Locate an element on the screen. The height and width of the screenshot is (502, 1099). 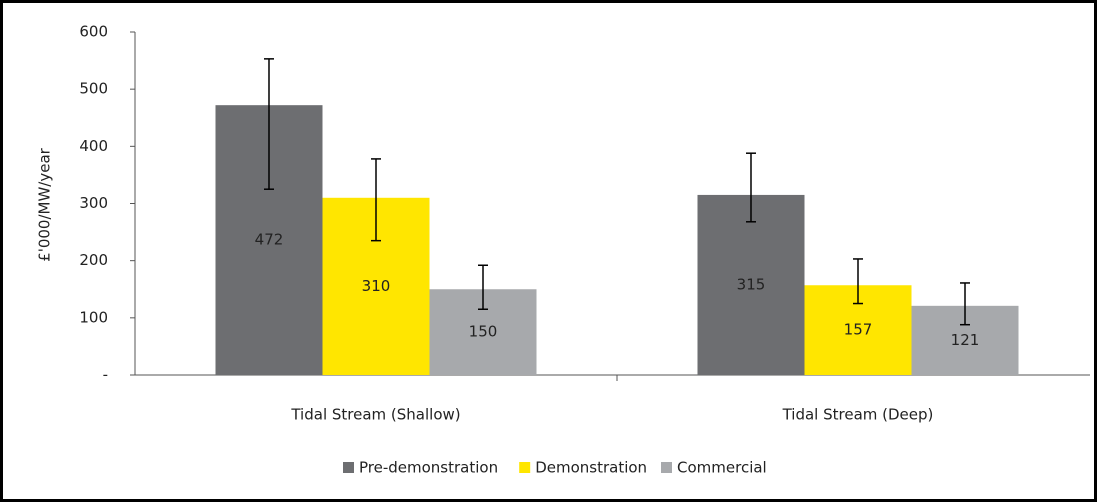
legend-label: Demonstration is located at coordinates (591, 468).